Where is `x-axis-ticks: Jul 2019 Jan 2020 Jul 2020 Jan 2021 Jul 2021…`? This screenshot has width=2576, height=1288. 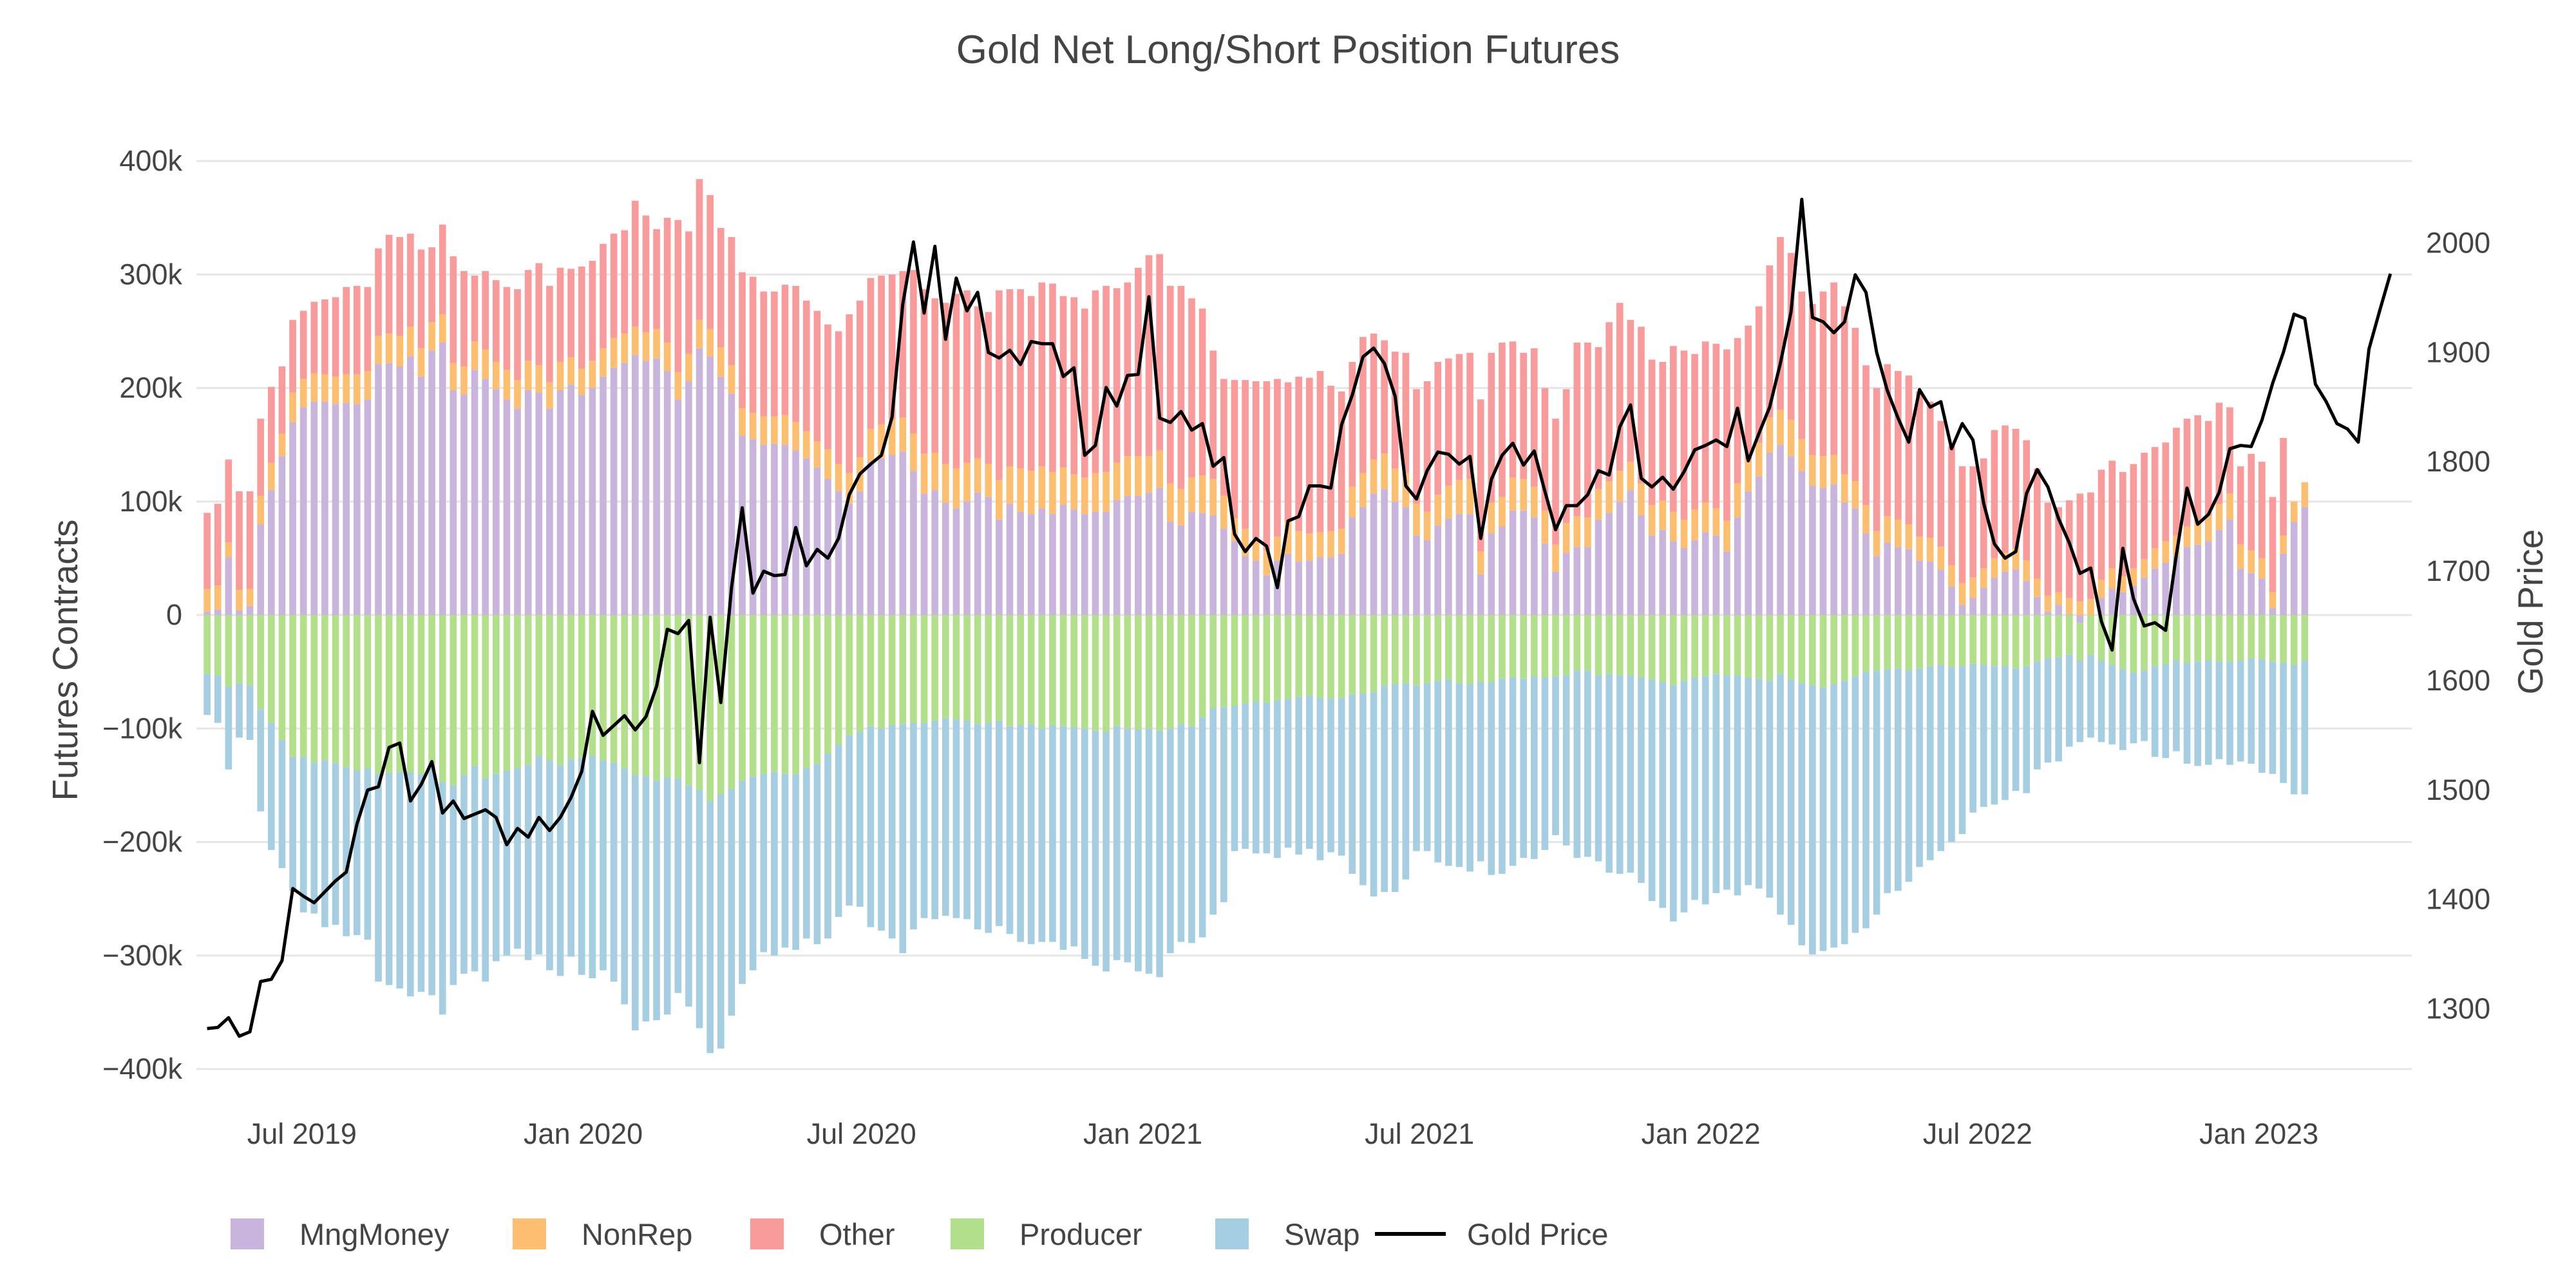 x-axis-ticks: Jul 2019 Jan 2020 Jul 2020 Jan 2021 Jul 2021… is located at coordinates (1283, 1133).